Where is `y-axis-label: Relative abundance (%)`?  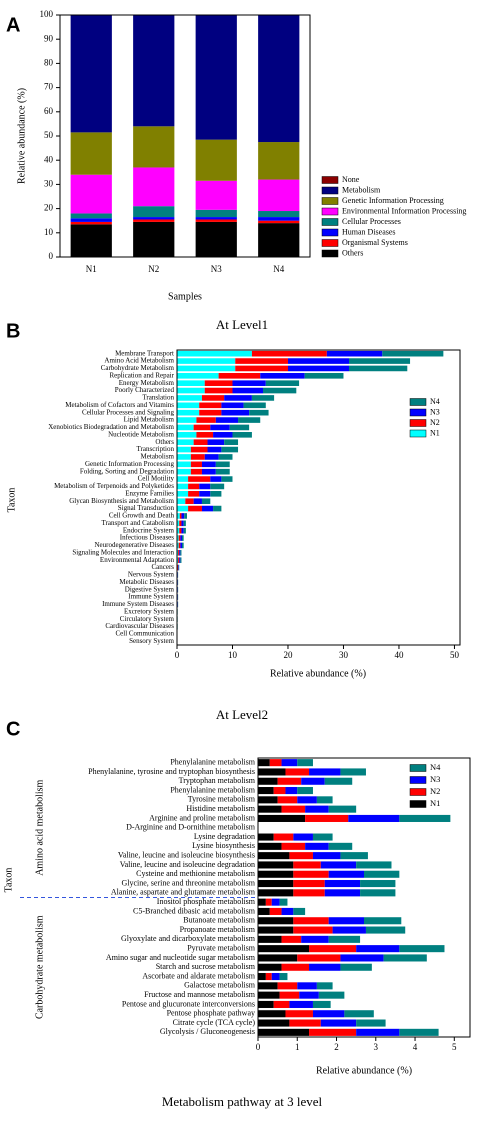 y-axis-label: Relative abundance (%) is located at coordinates (21, 136).